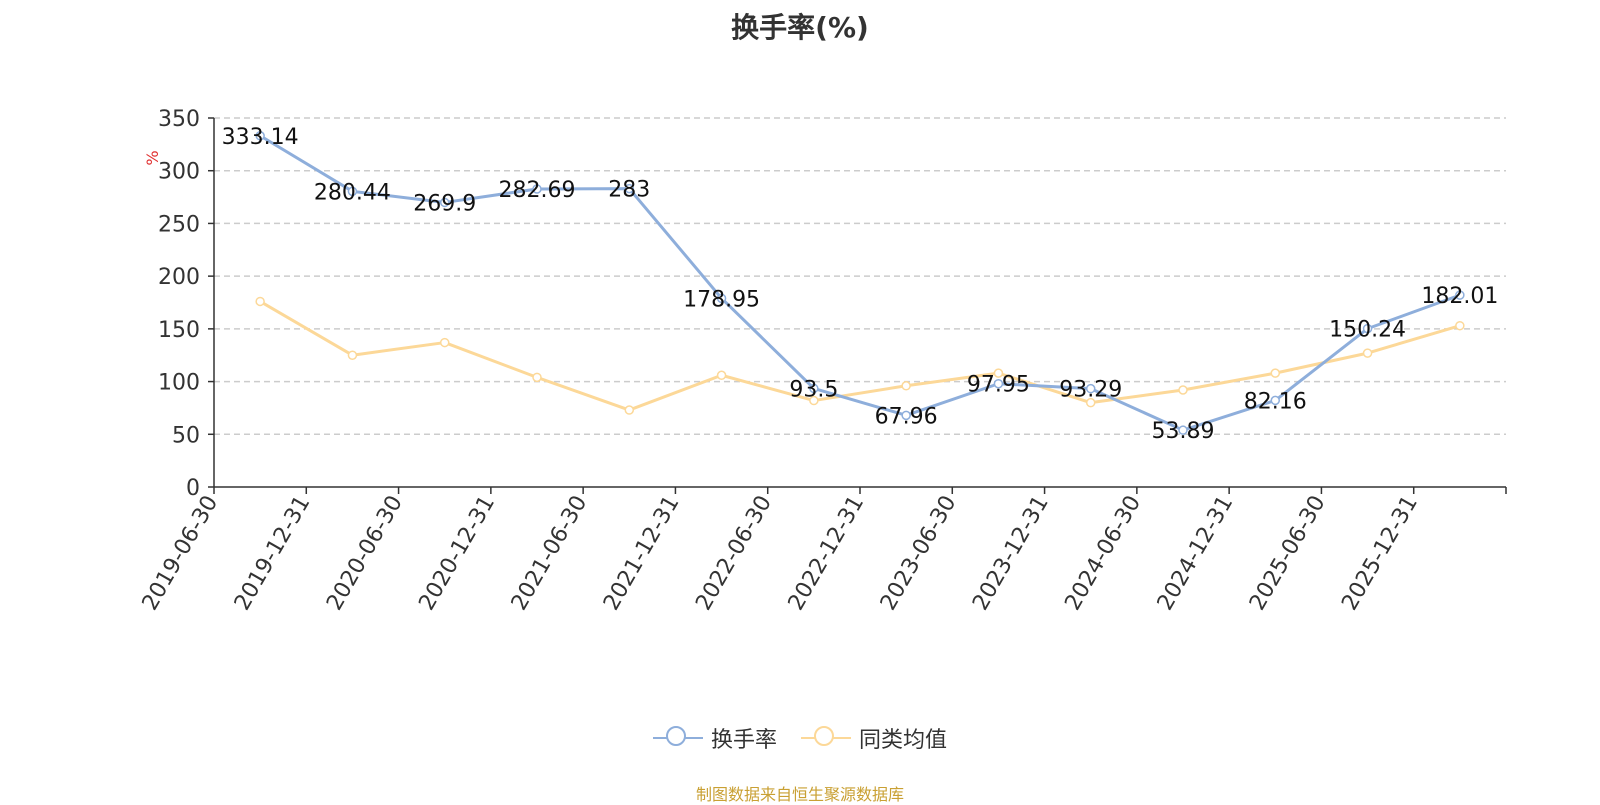 Image resolution: width=1600 pixels, height=805 pixels. Describe the element at coordinates (827, 553) in the screenshot. I see `x-tick-label: 2022-12-31` at that location.